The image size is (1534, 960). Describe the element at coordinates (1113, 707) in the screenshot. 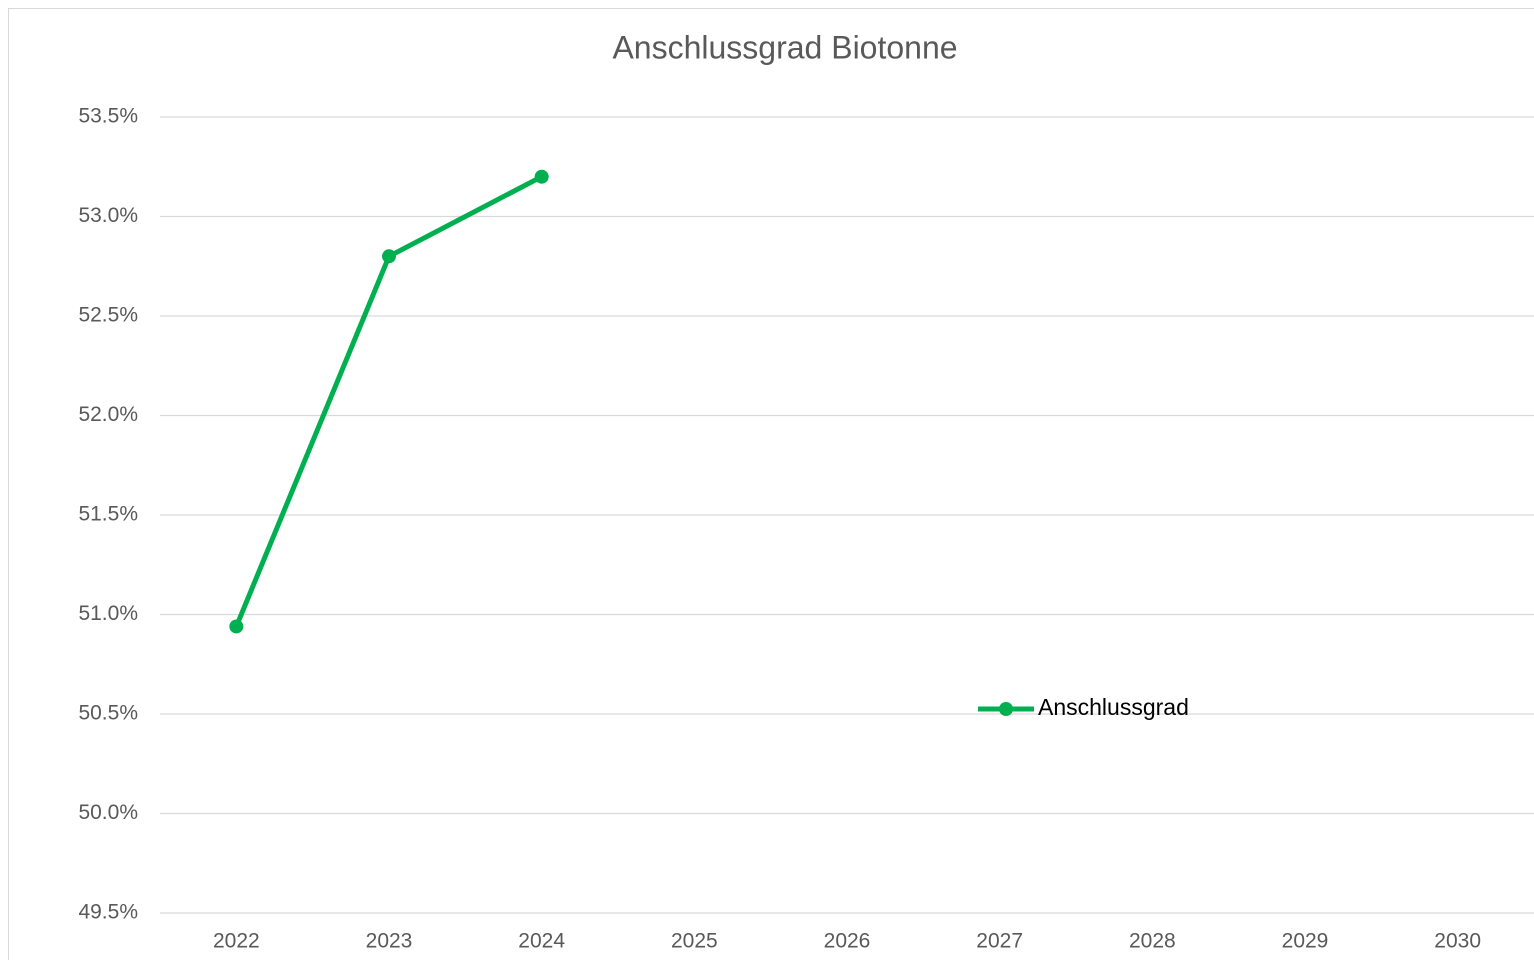

I see `legend-label: Anschlussgrad` at that location.